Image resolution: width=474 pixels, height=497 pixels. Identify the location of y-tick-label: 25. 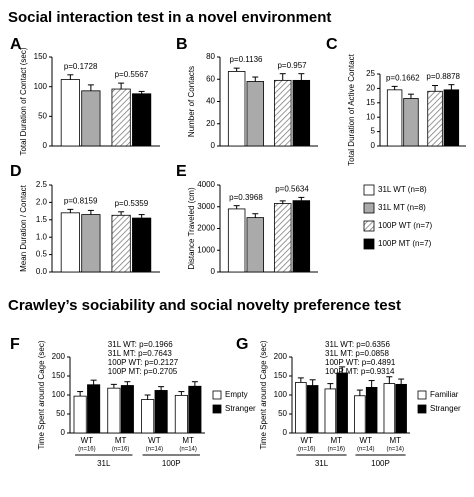
(370, 73).